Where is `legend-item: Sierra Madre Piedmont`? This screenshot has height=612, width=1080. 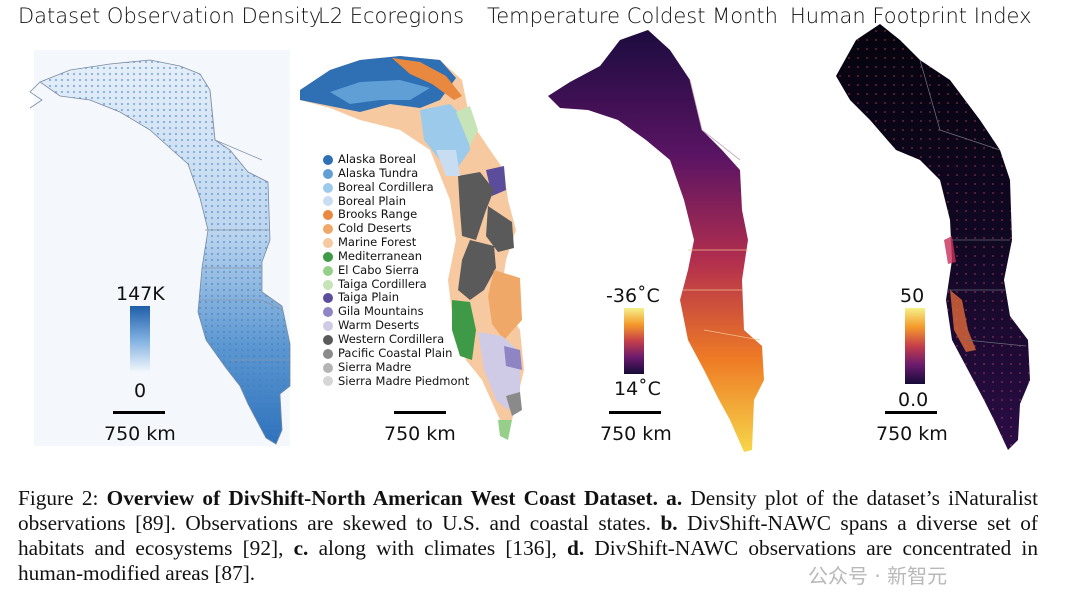
legend-item: Sierra Madre Piedmont is located at coordinates (396, 381).